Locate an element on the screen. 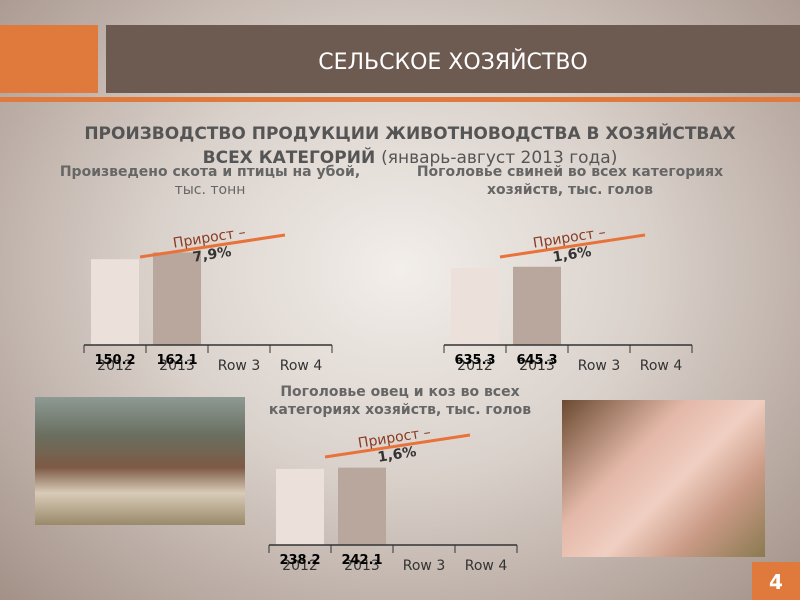 The width and height of the screenshot is (800, 600). data-label: 162.1 is located at coordinates (176, 360).